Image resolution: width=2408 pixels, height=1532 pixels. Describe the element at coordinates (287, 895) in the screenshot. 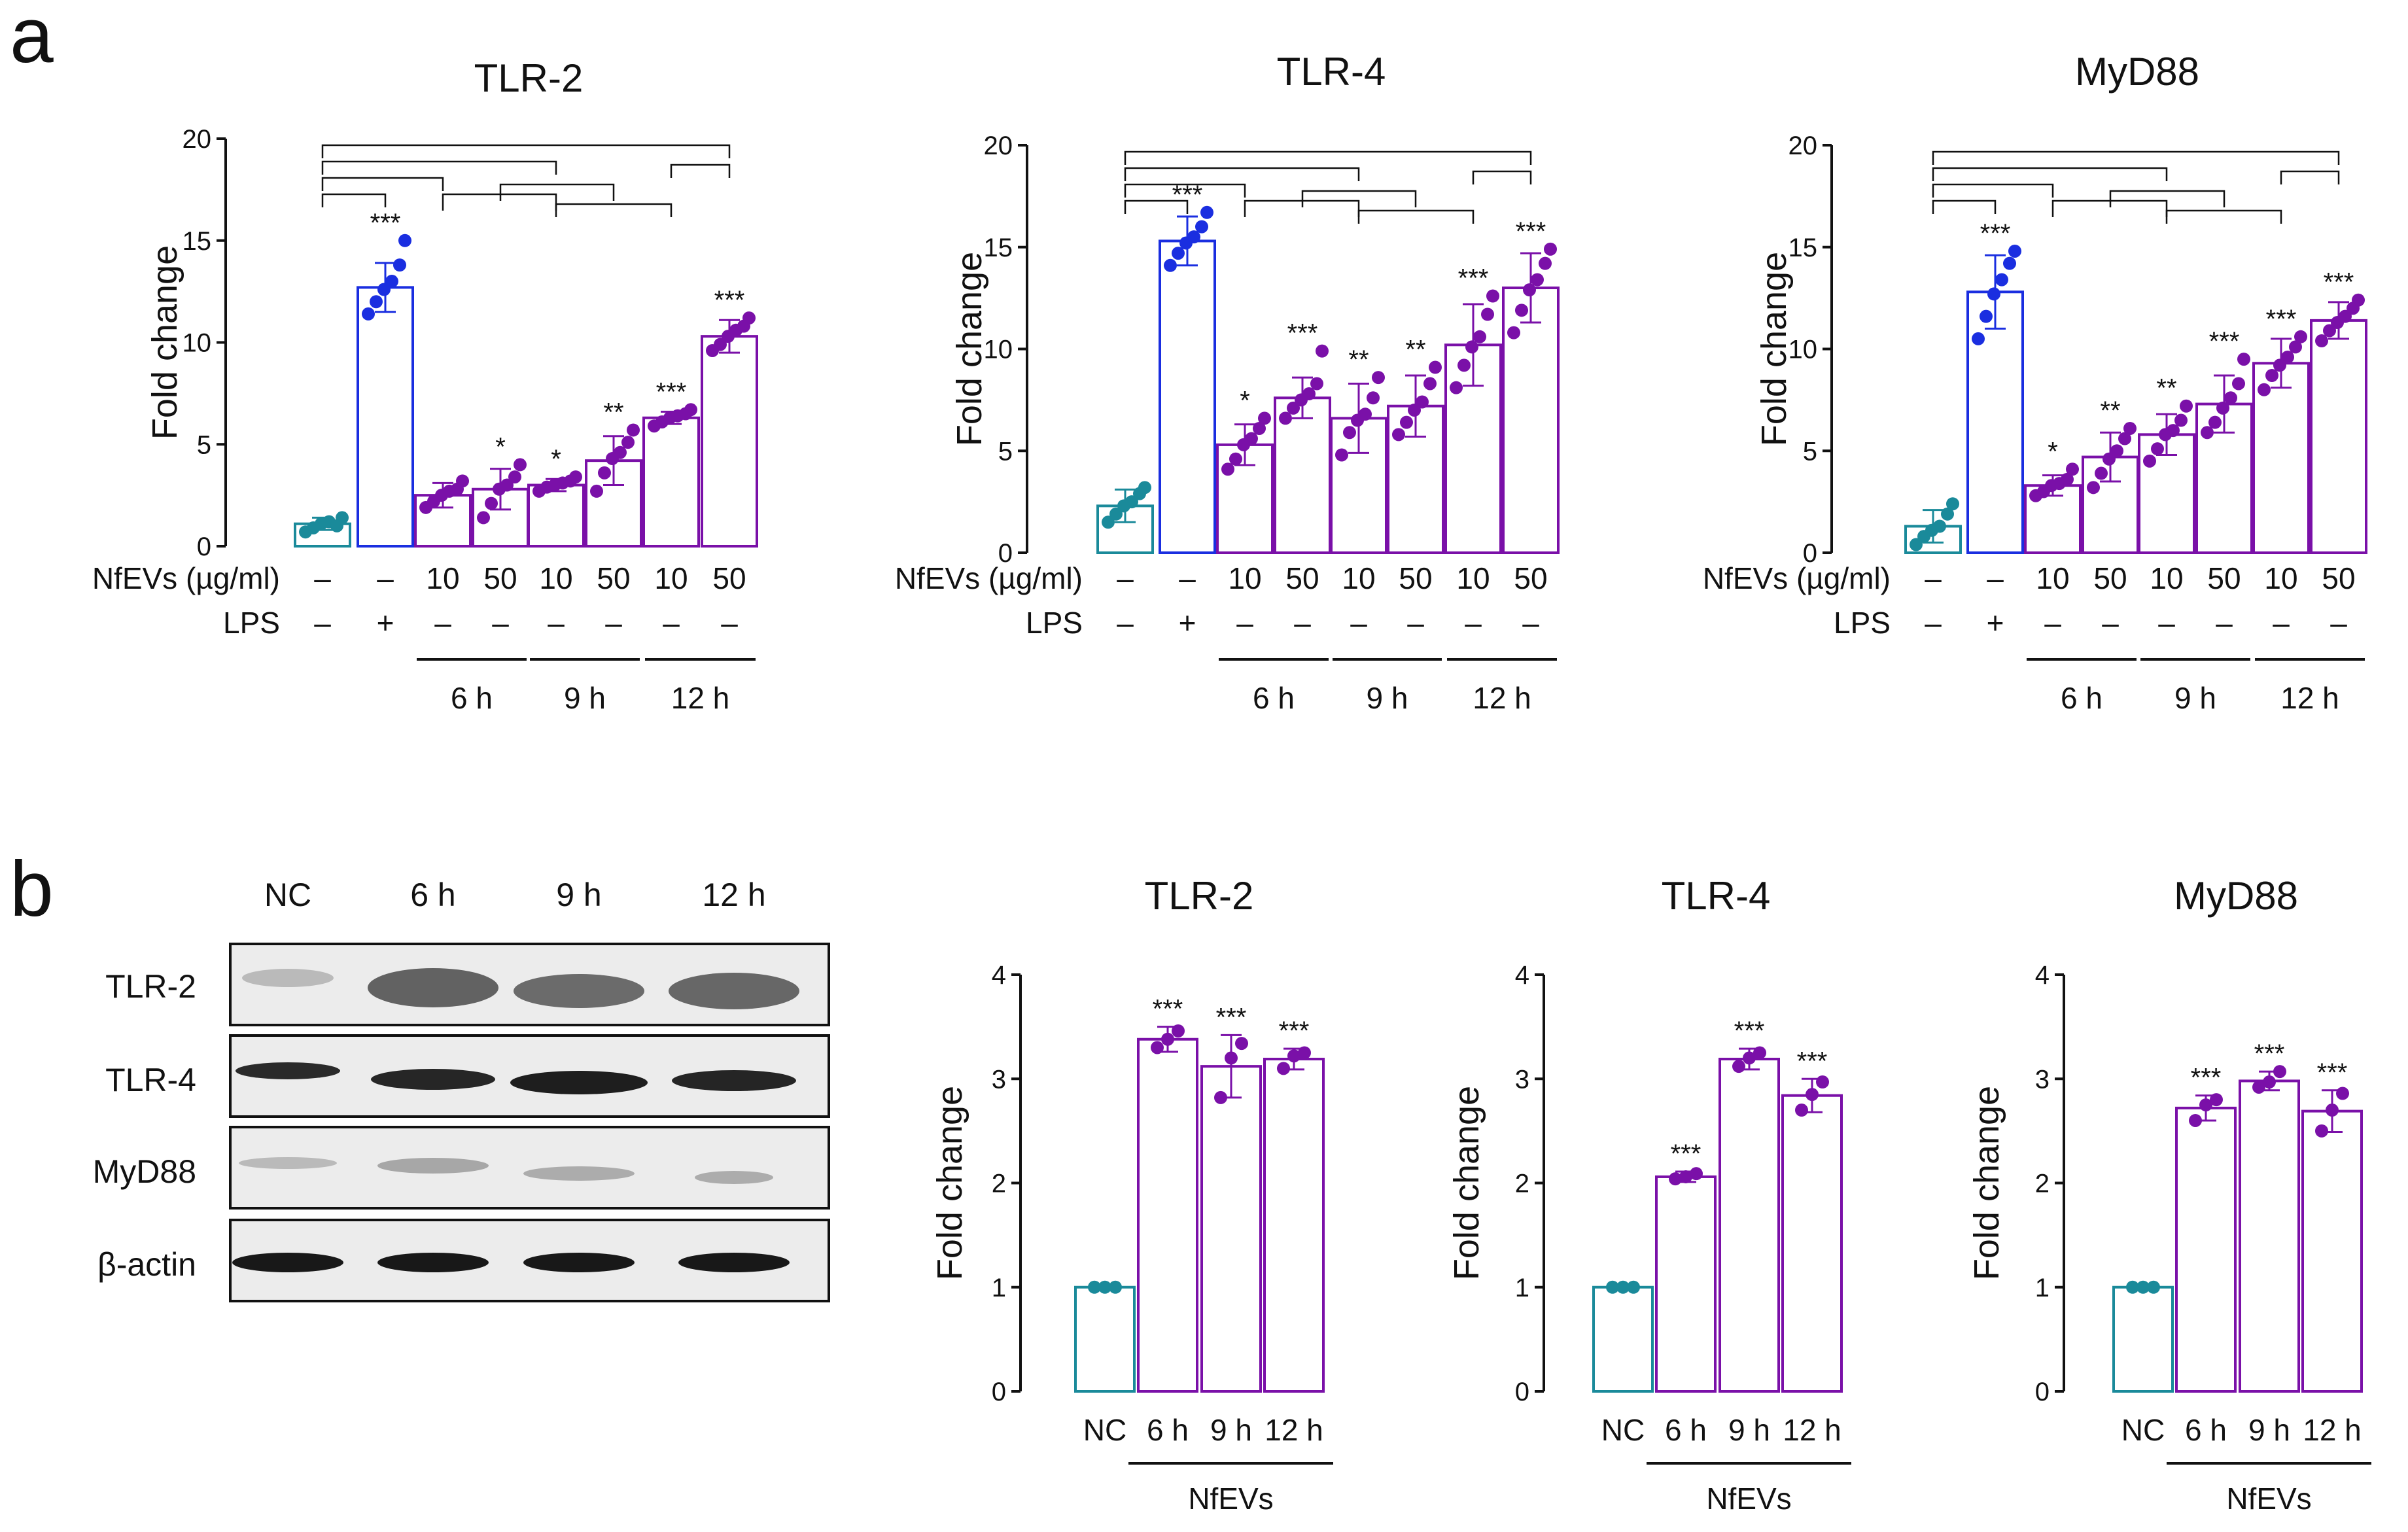

I see `blot-lane-label: NC` at that location.